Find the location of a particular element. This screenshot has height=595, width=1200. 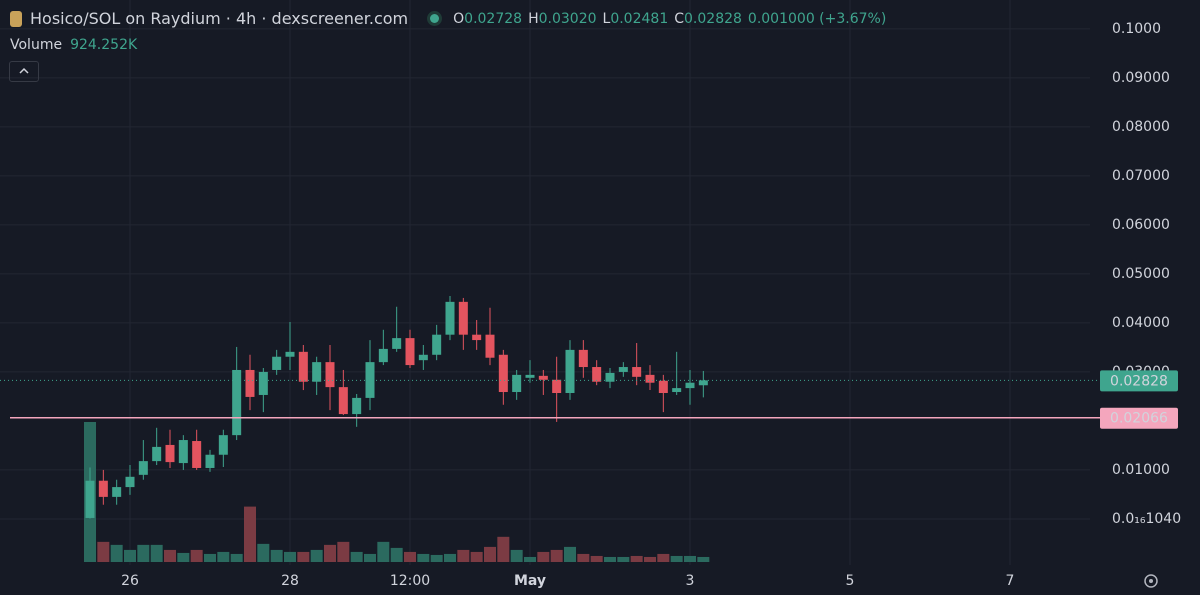

y-tick-label: 0.0₁₆1040 is located at coordinates (1146, 519).